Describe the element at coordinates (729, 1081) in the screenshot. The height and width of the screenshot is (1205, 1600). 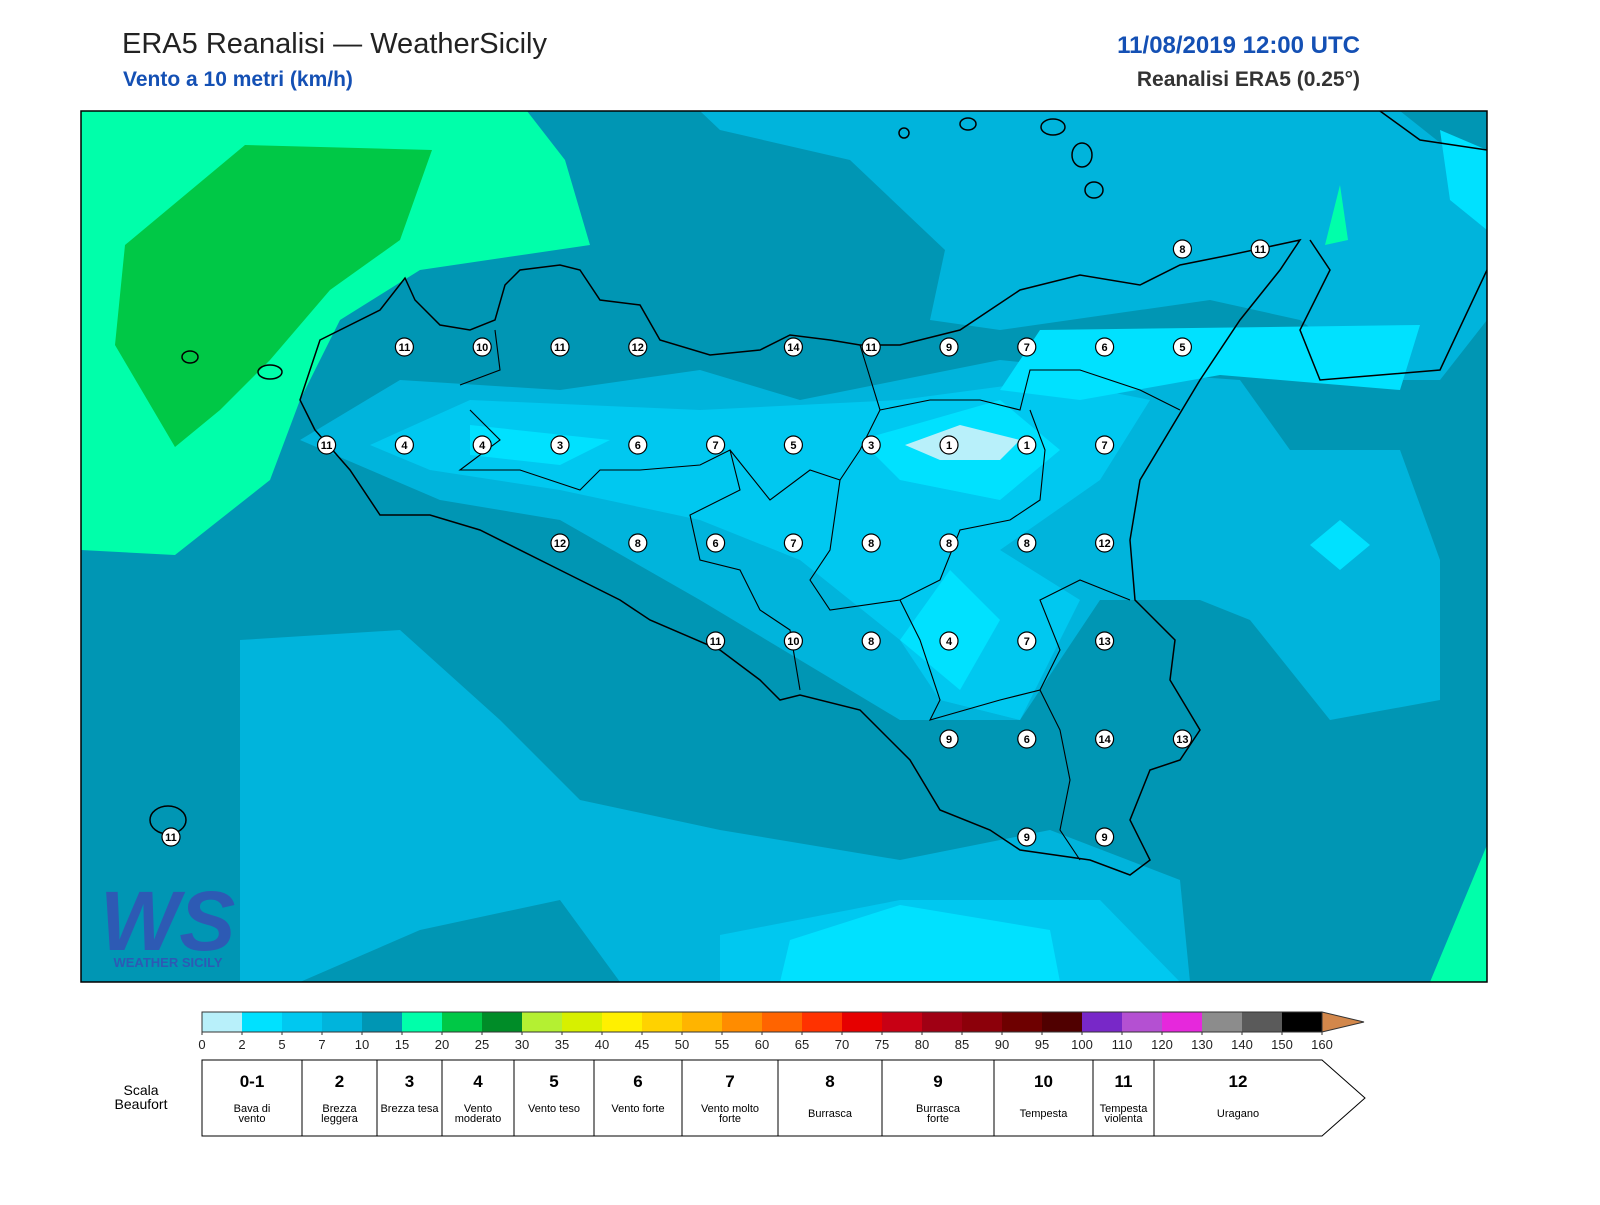
I see `beaufort-force: 7` at that location.